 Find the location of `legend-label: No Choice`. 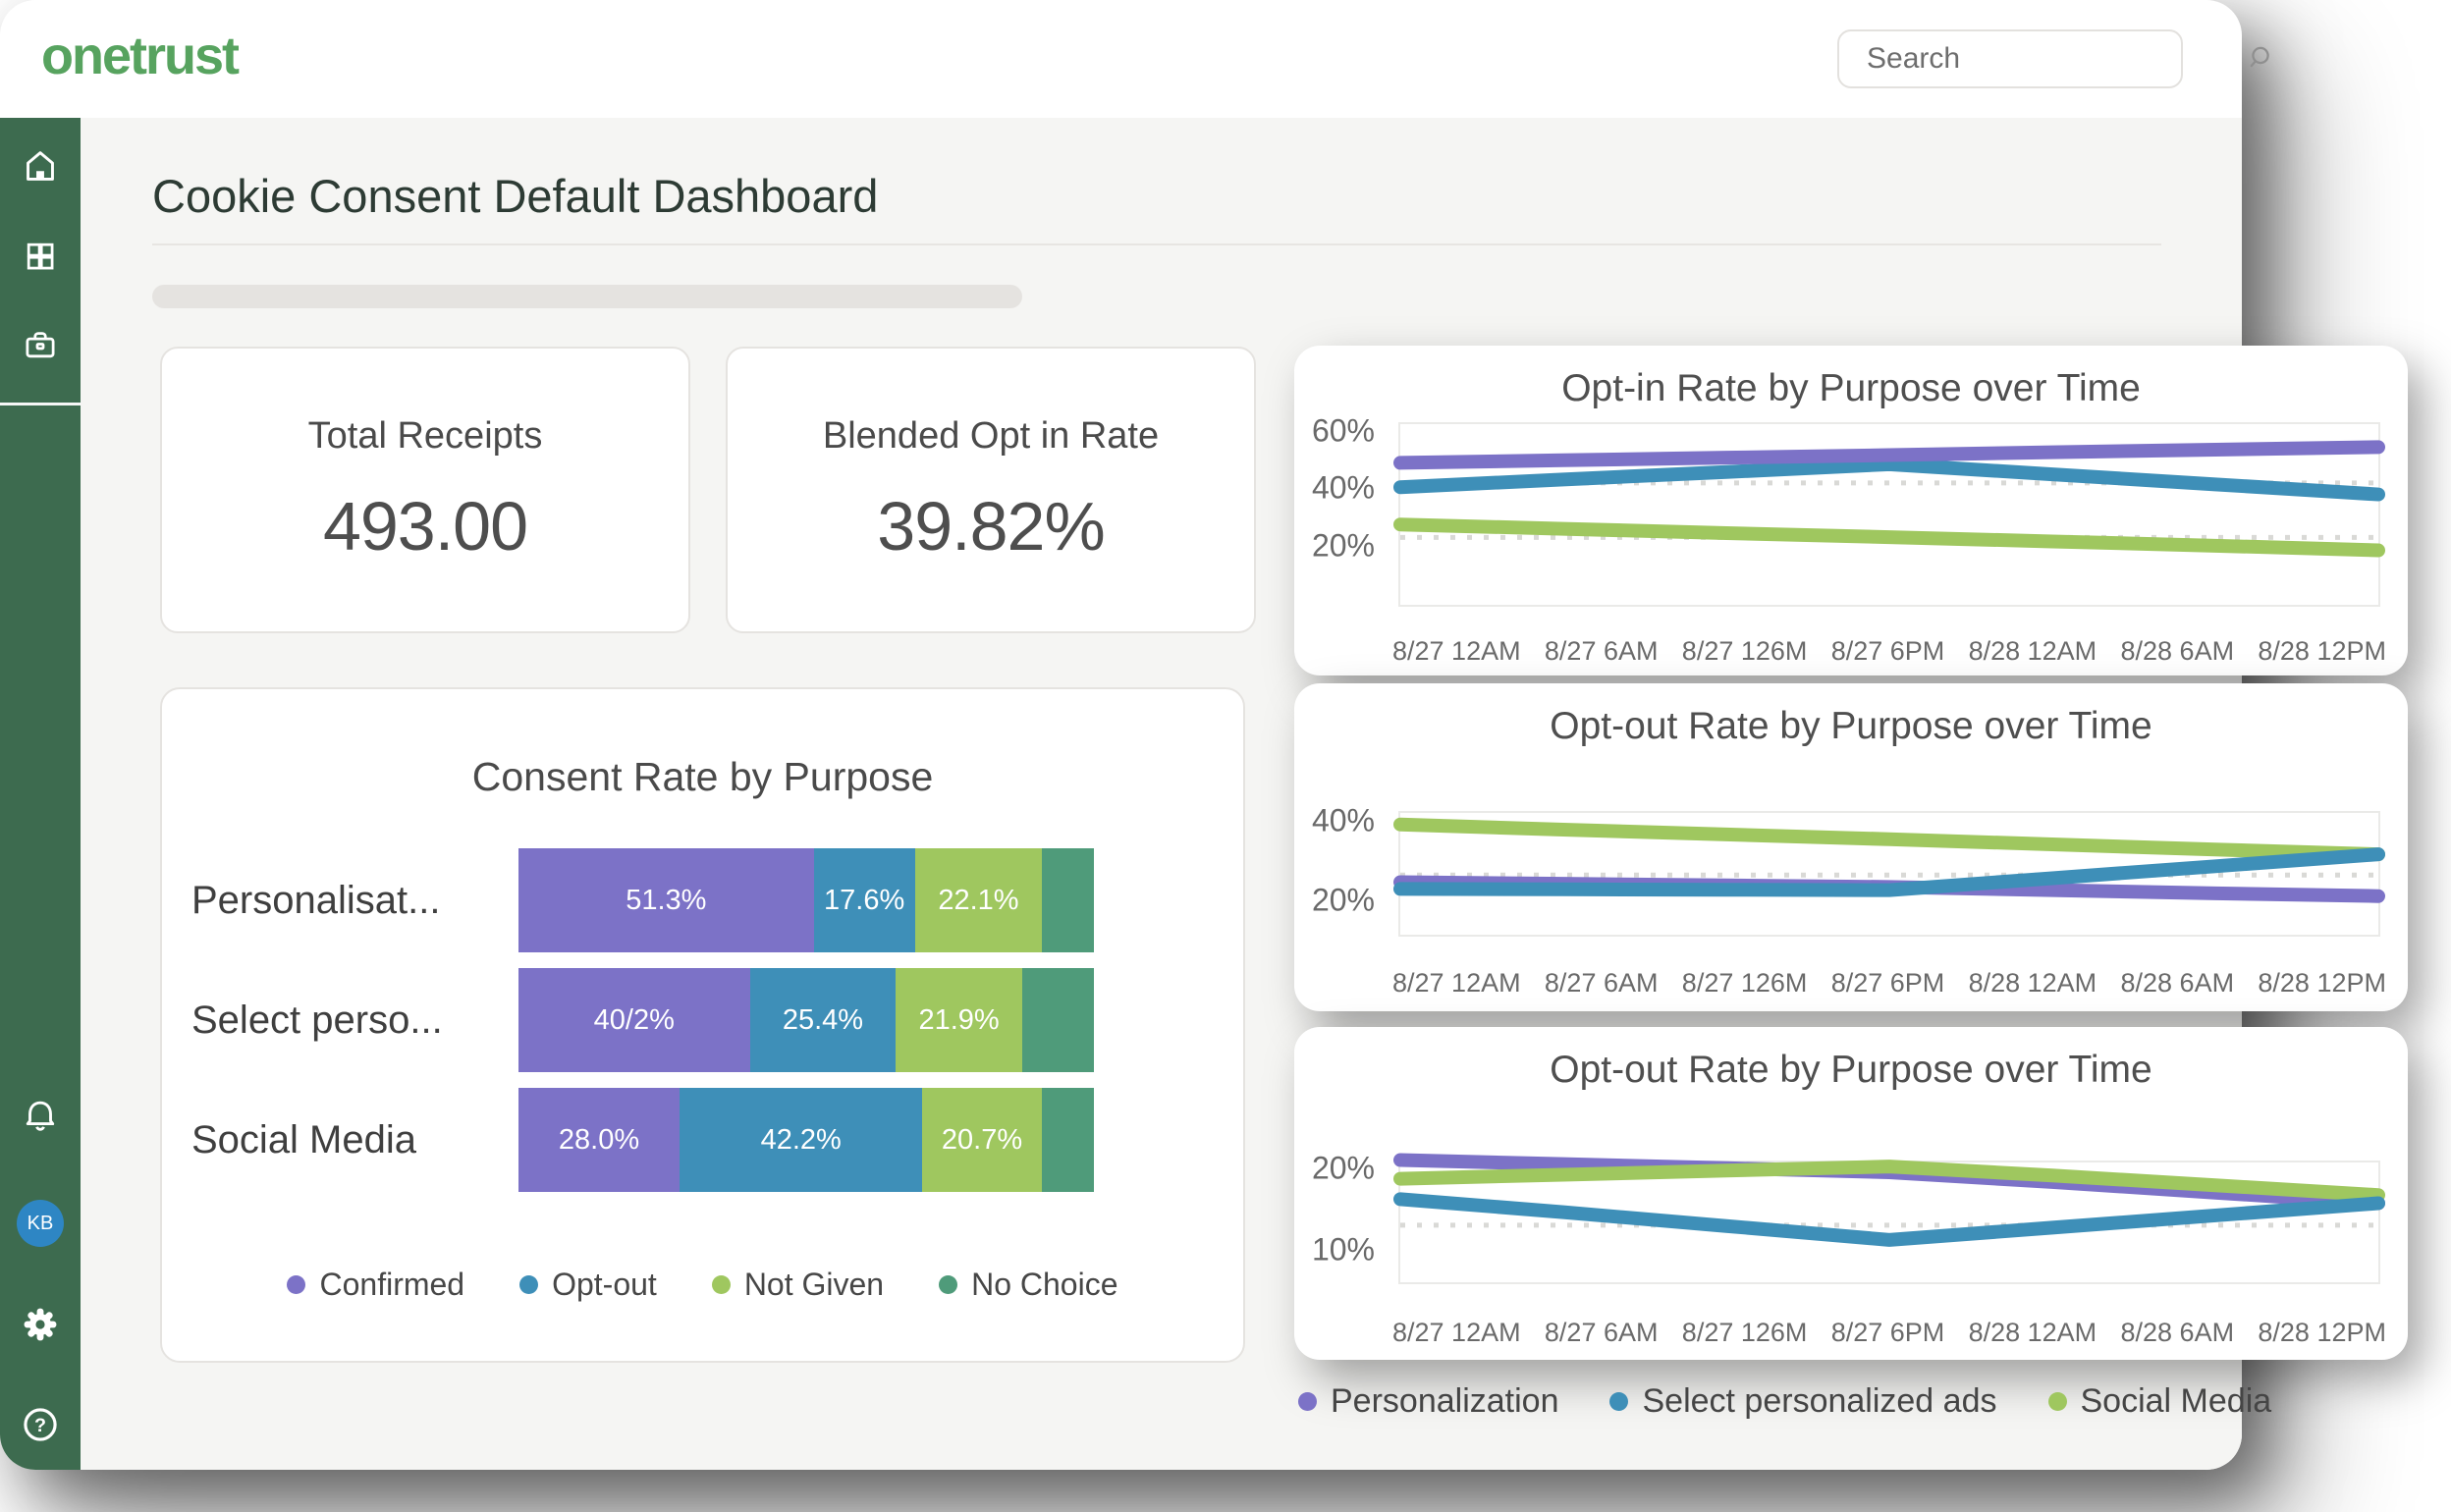

legend-label: No Choice is located at coordinates (1044, 1285).